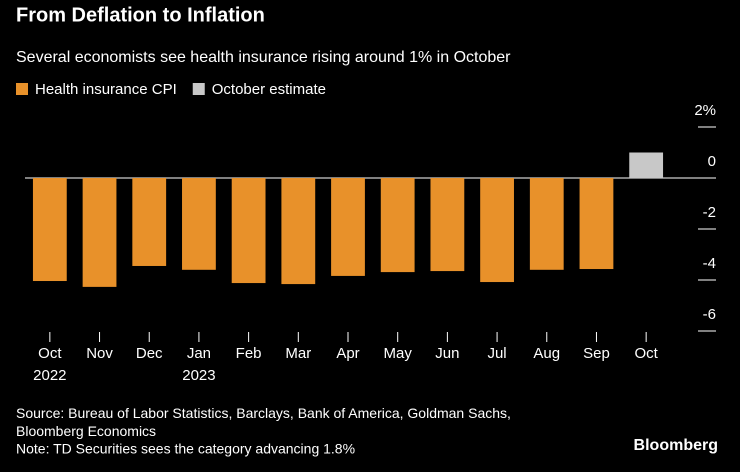  What do you see at coordinates (149, 353) in the screenshot?
I see `x-tick-label: Dec` at bounding box center [149, 353].